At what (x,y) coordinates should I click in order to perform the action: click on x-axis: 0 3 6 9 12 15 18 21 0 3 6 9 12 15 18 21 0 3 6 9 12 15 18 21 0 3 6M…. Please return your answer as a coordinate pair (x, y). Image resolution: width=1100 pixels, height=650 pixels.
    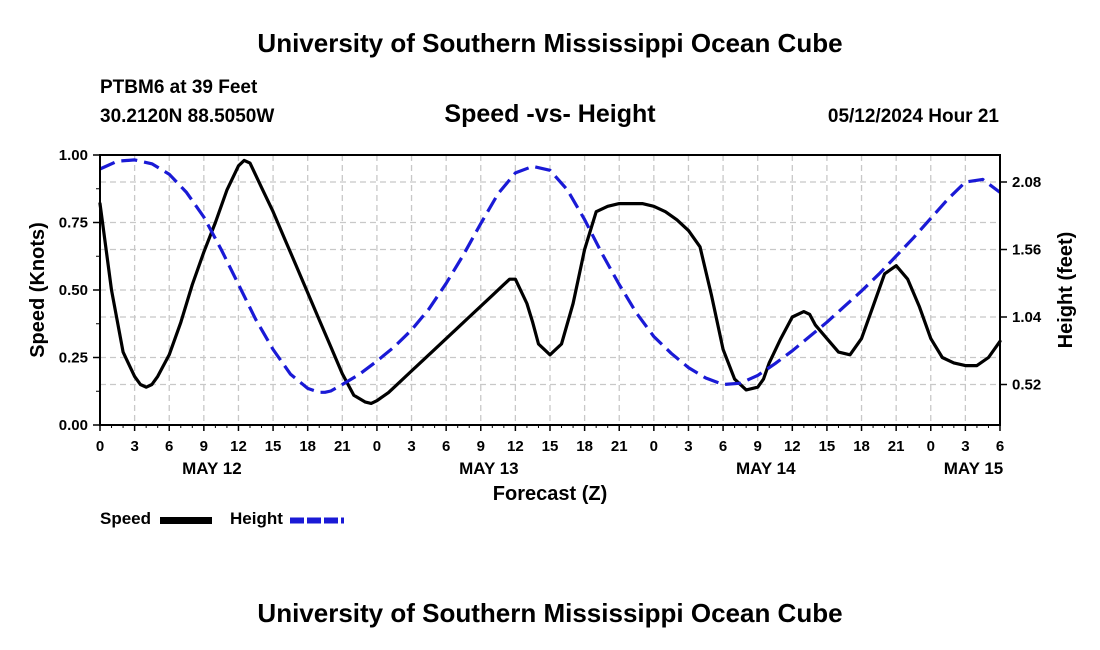
    Looking at the image, I should click on (550, 451).